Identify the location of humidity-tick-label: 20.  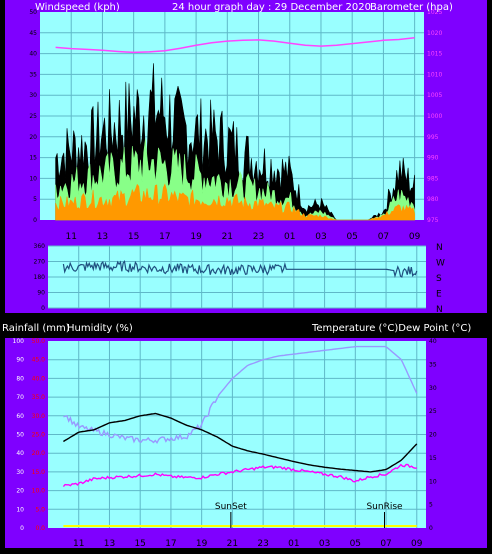
(20, 491).